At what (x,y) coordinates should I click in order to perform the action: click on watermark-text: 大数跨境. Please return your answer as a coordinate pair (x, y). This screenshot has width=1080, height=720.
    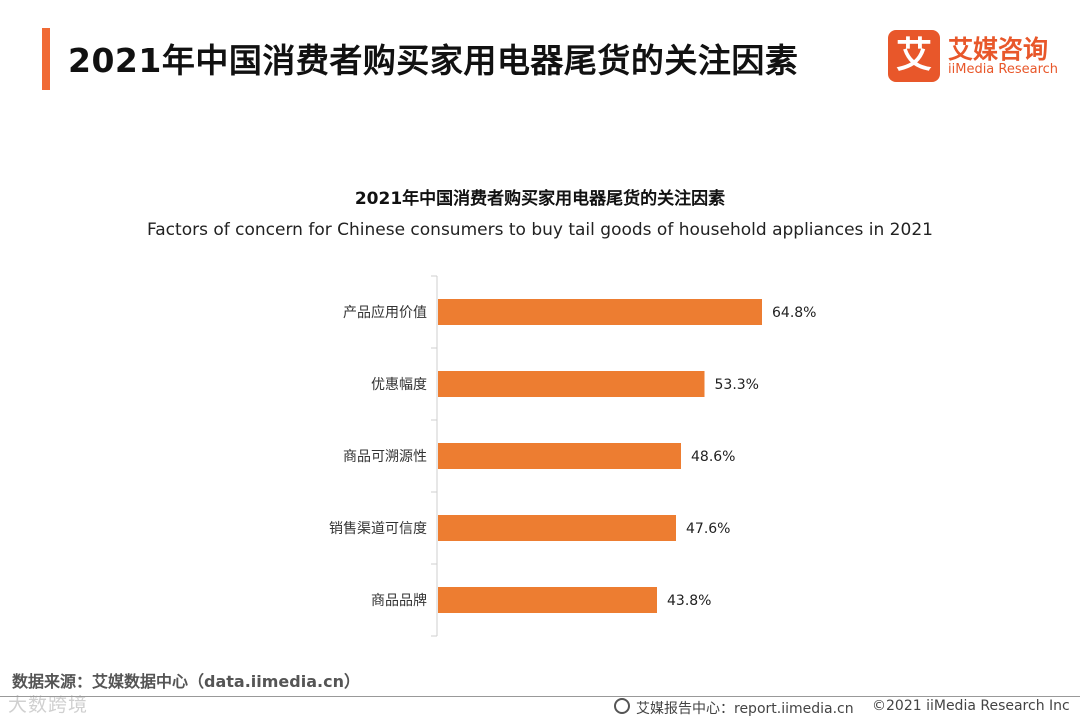
    Looking at the image, I should click on (48, 705).